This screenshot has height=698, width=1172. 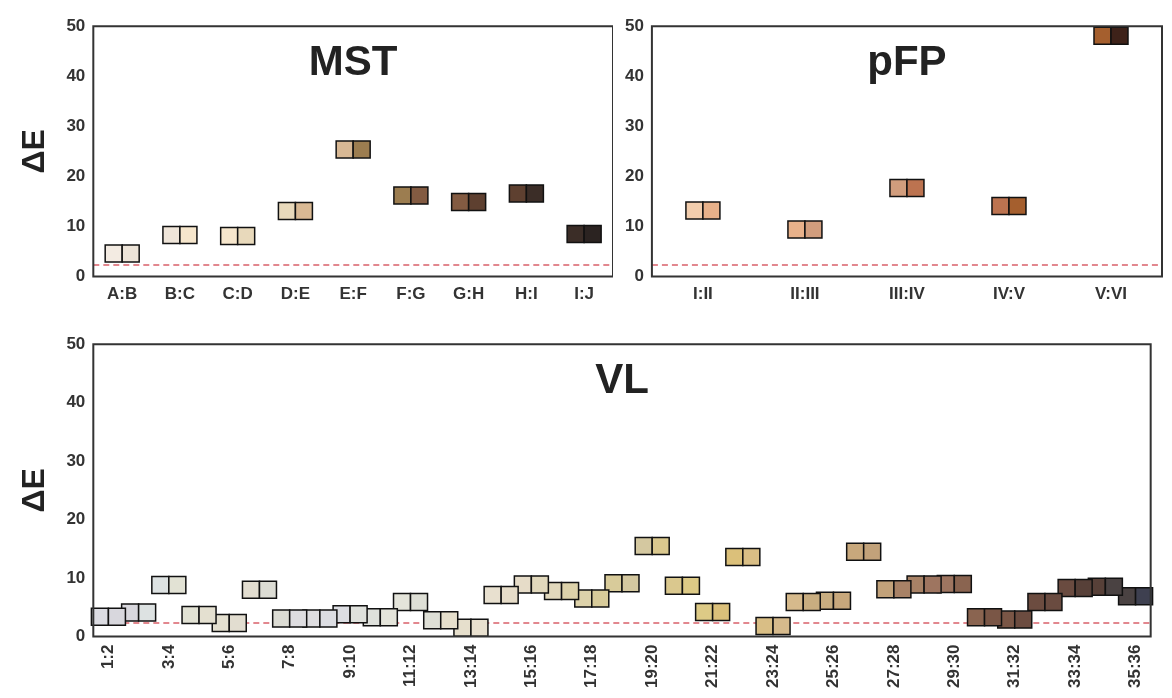 What do you see at coordinates (469, 294) in the screenshot?
I see `x-tick-label: G:H` at bounding box center [469, 294].